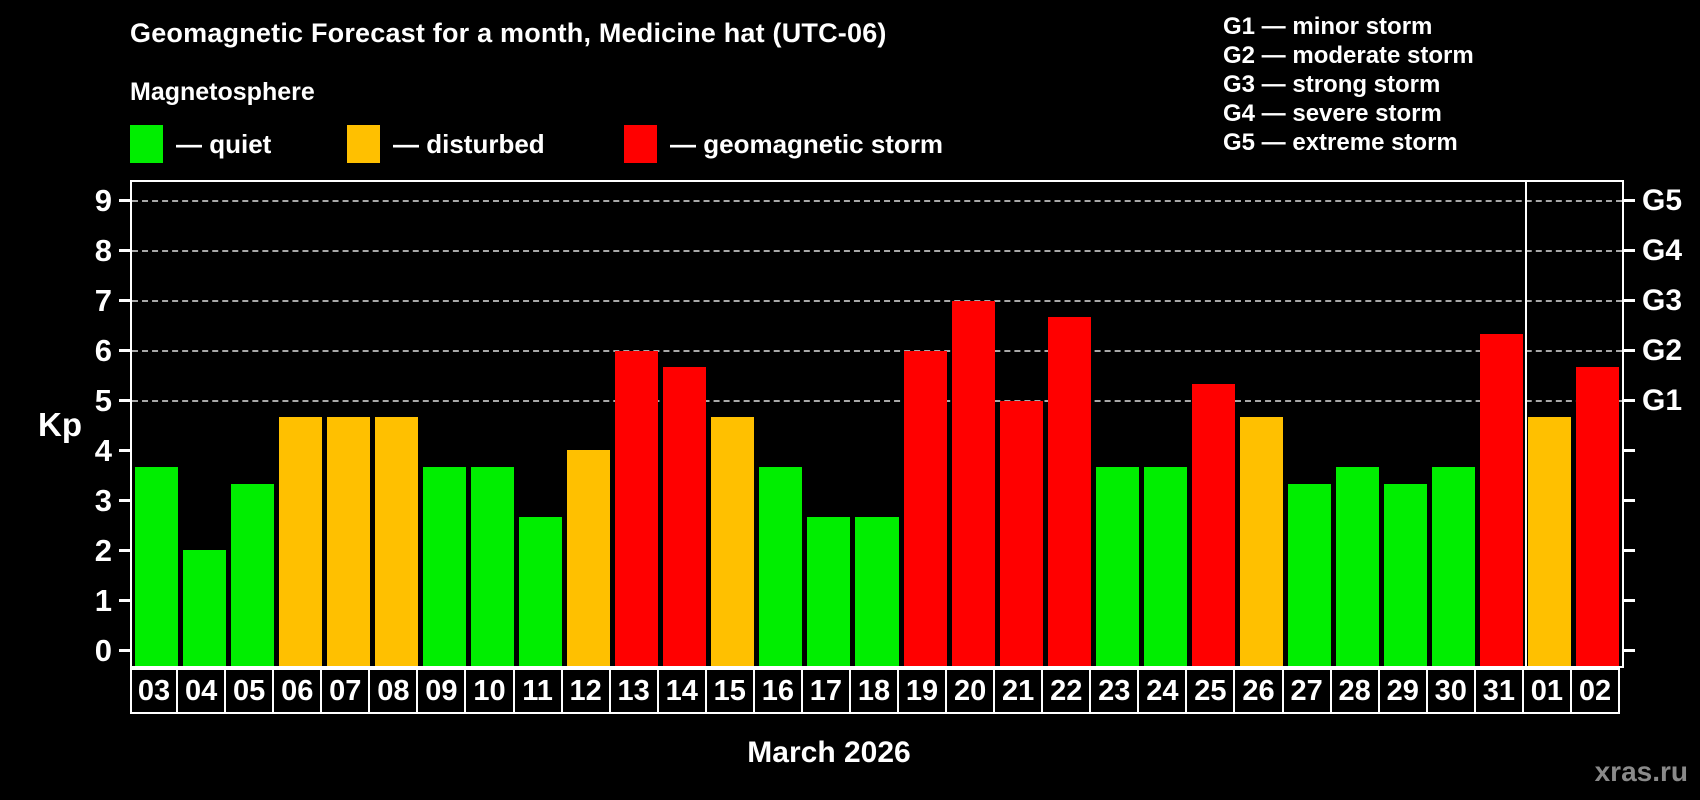  What do you see at coordinates (1662, 200) in the screenshot?
I see `g-label-g5: G5` at bounding box center [1662, 200].